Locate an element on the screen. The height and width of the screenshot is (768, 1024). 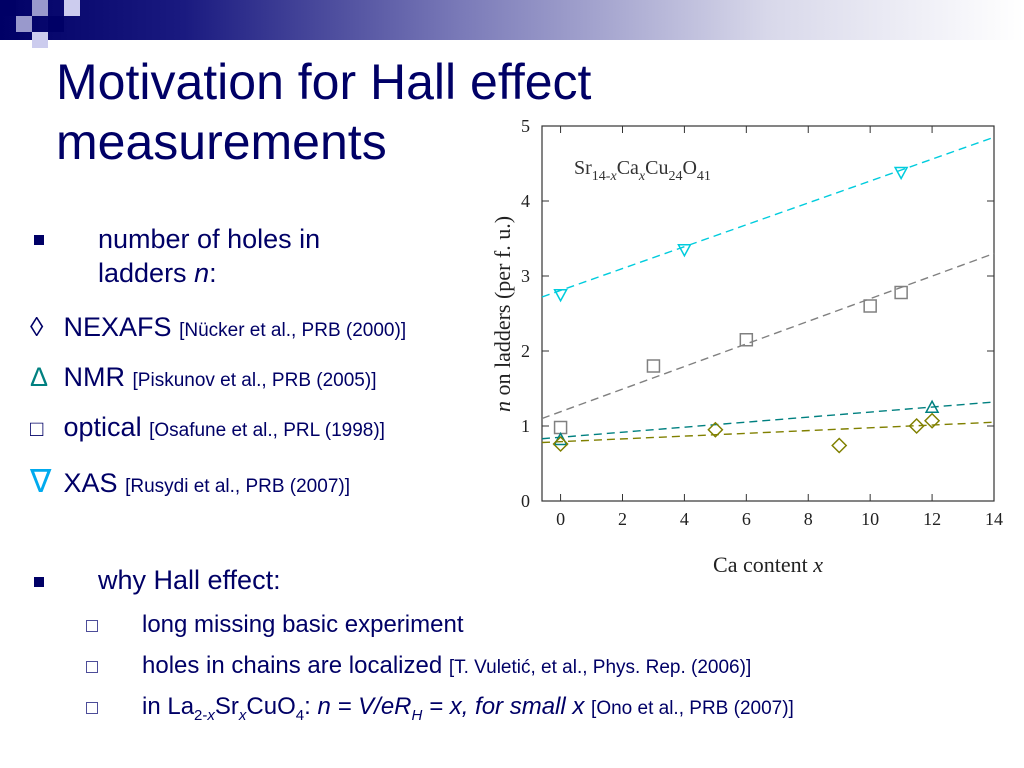
fit-line-square is located at coordinates (768, 336).